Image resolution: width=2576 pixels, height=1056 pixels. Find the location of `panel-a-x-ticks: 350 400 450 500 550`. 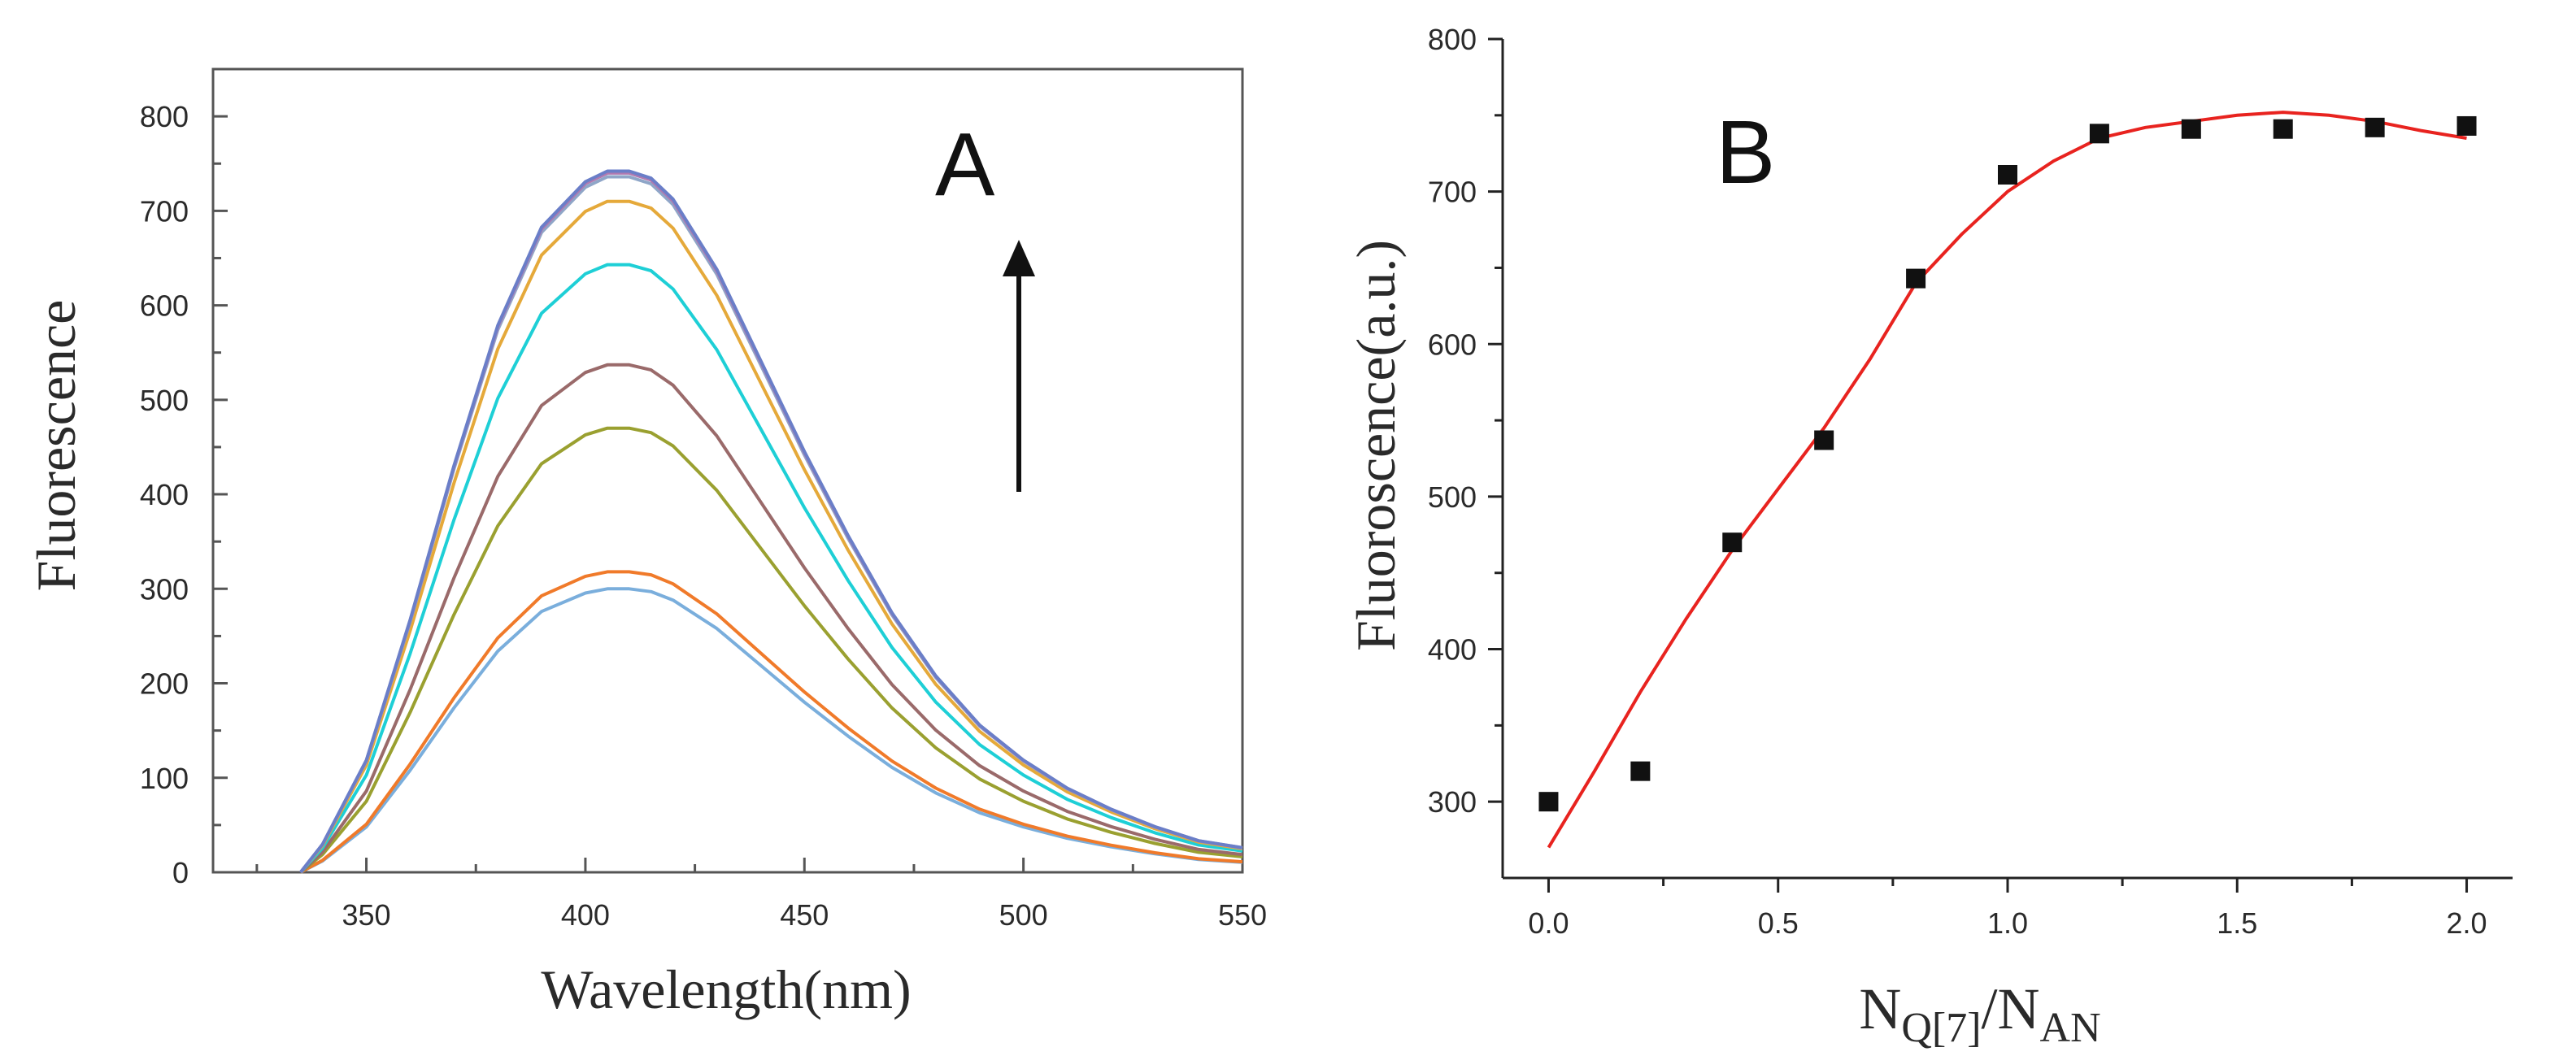

panel-a-x-ticks: 350 400 450 500 550 is located at coordinates (761, 895).